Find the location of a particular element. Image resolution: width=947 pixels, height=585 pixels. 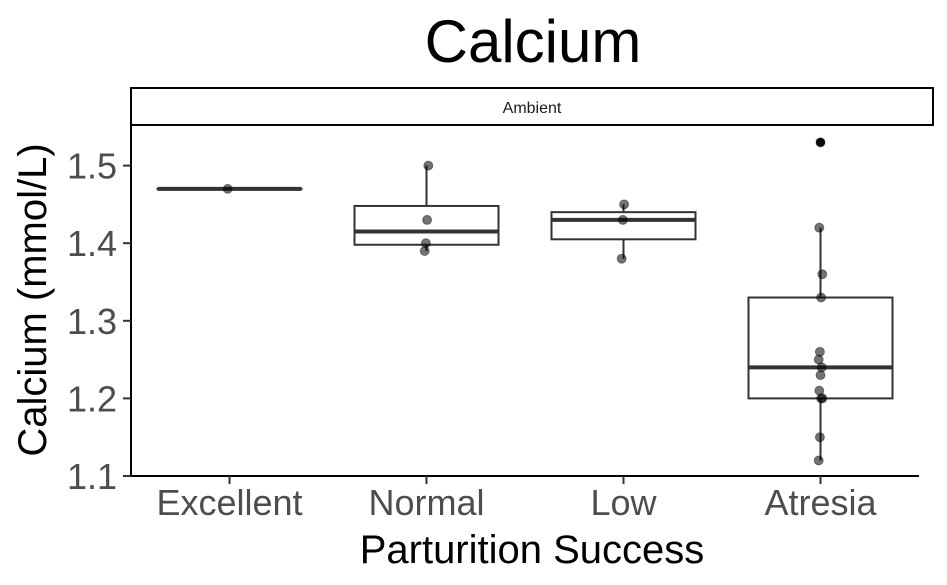

facet-strip-label: Ambient is located at coordinates (532, 108).